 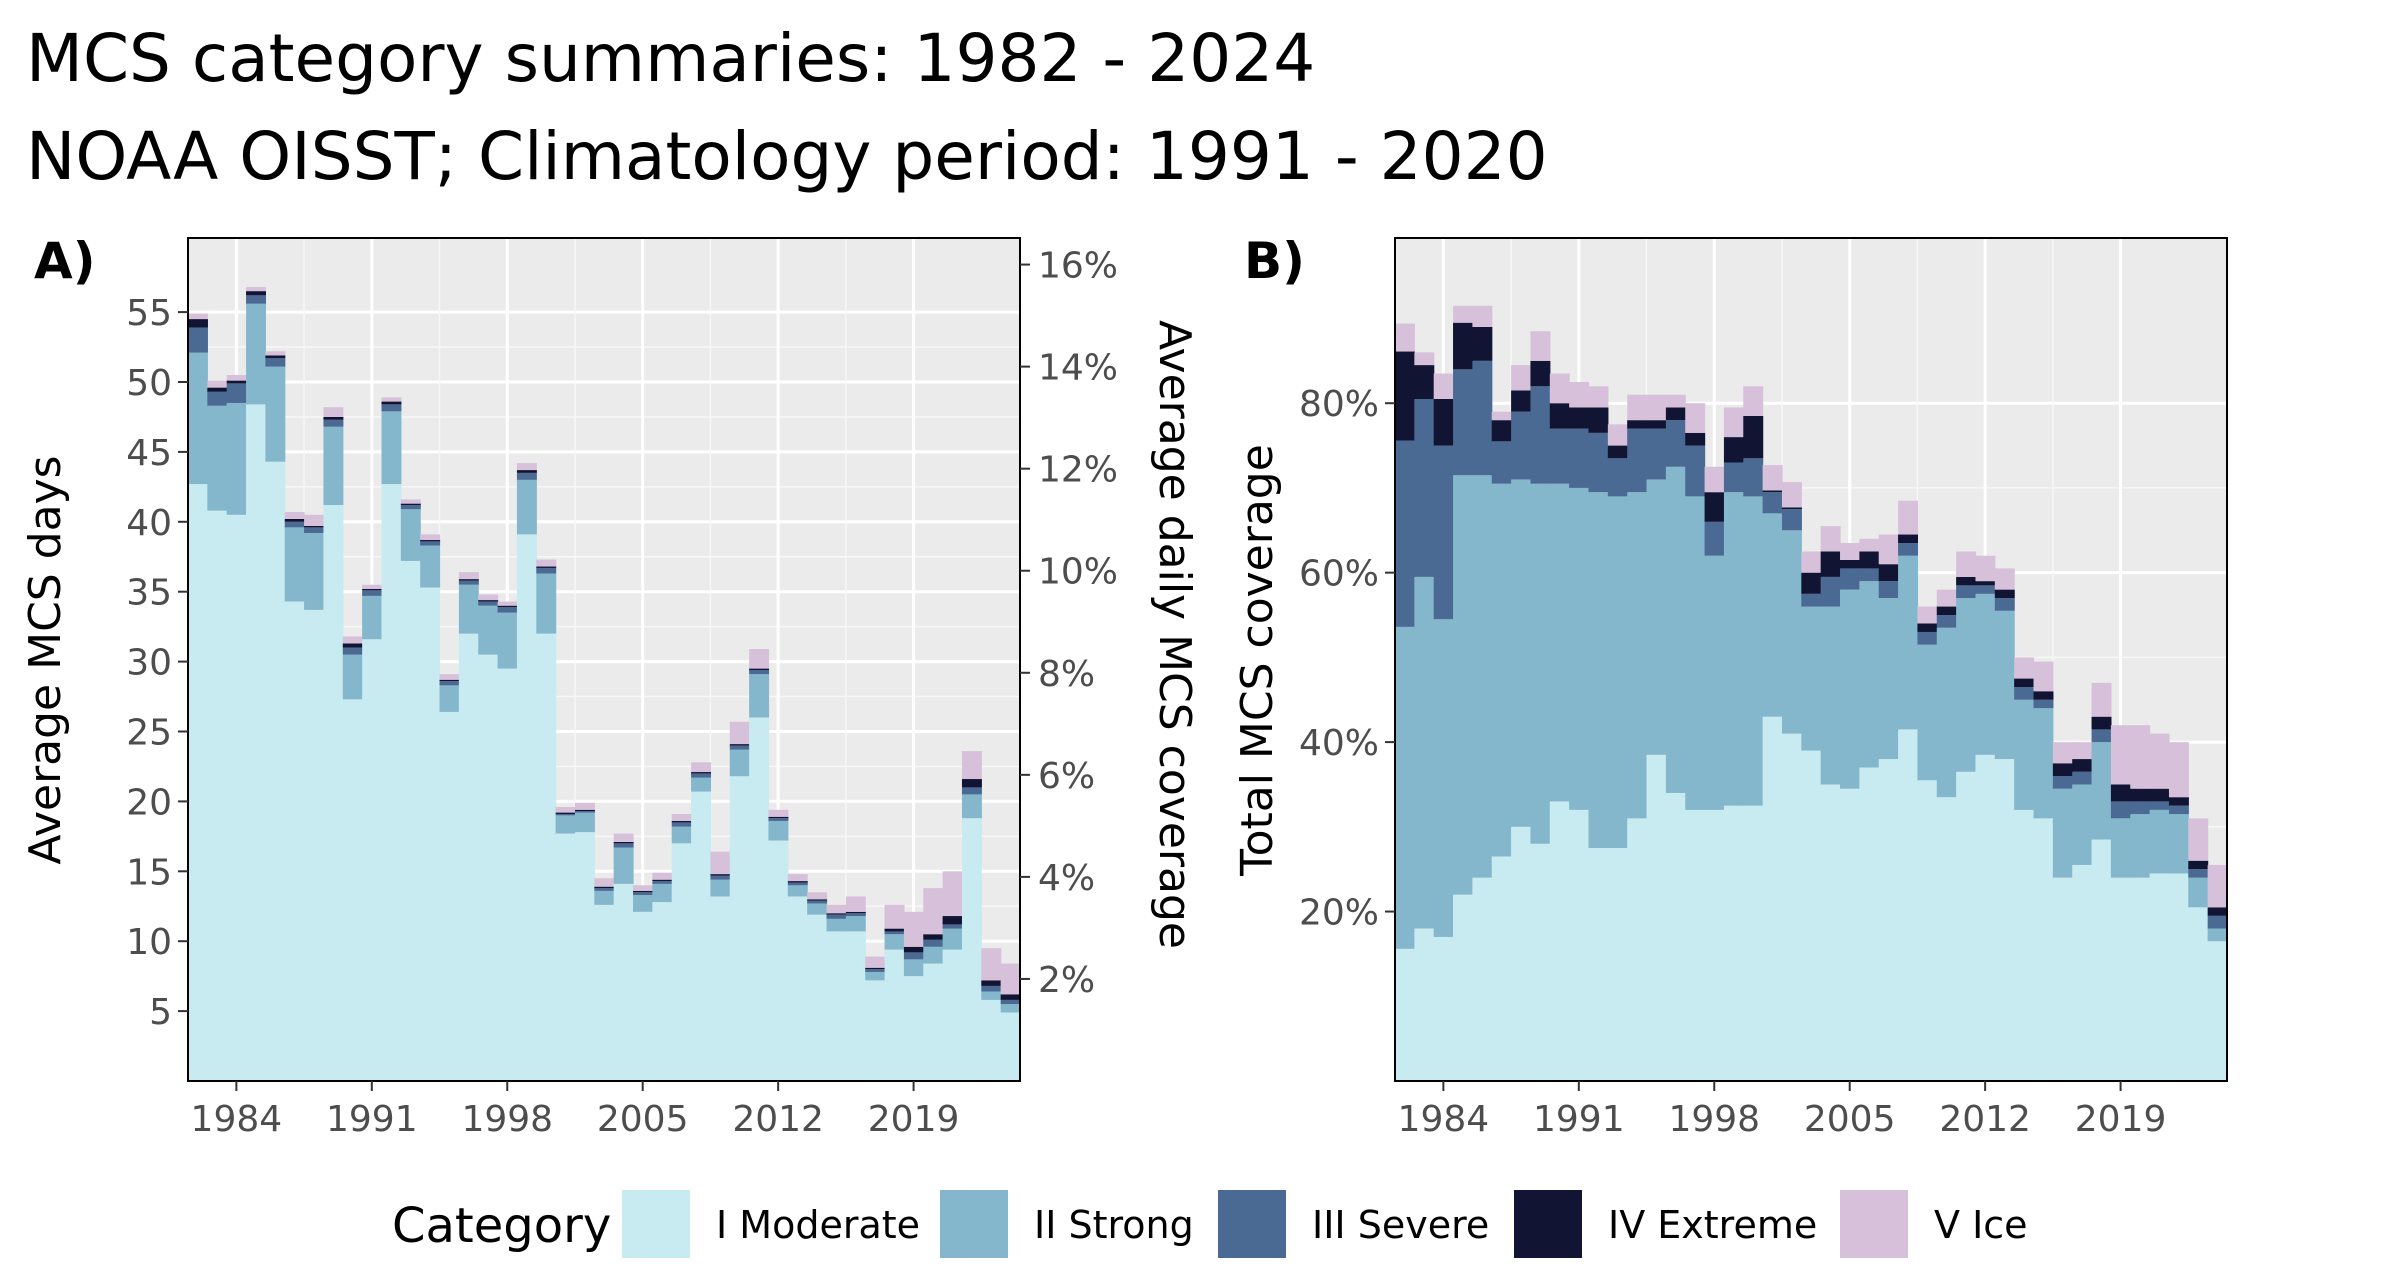 I want to click on panel-a-bar-i-moderate-1990, so click(x=352, y=890).